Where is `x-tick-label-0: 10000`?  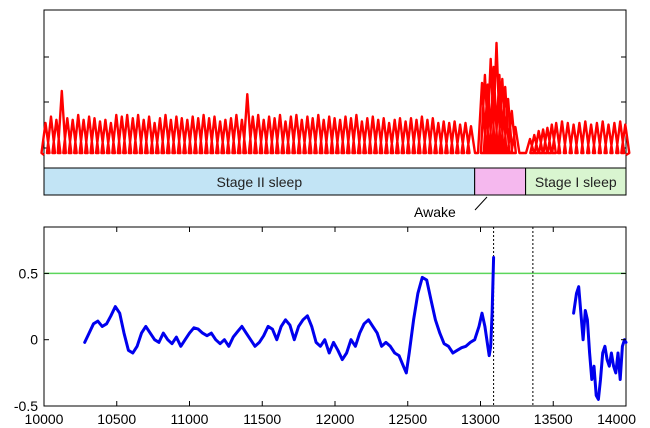 x-tick-label-0: 10000 is located at coordinates (44, 419).